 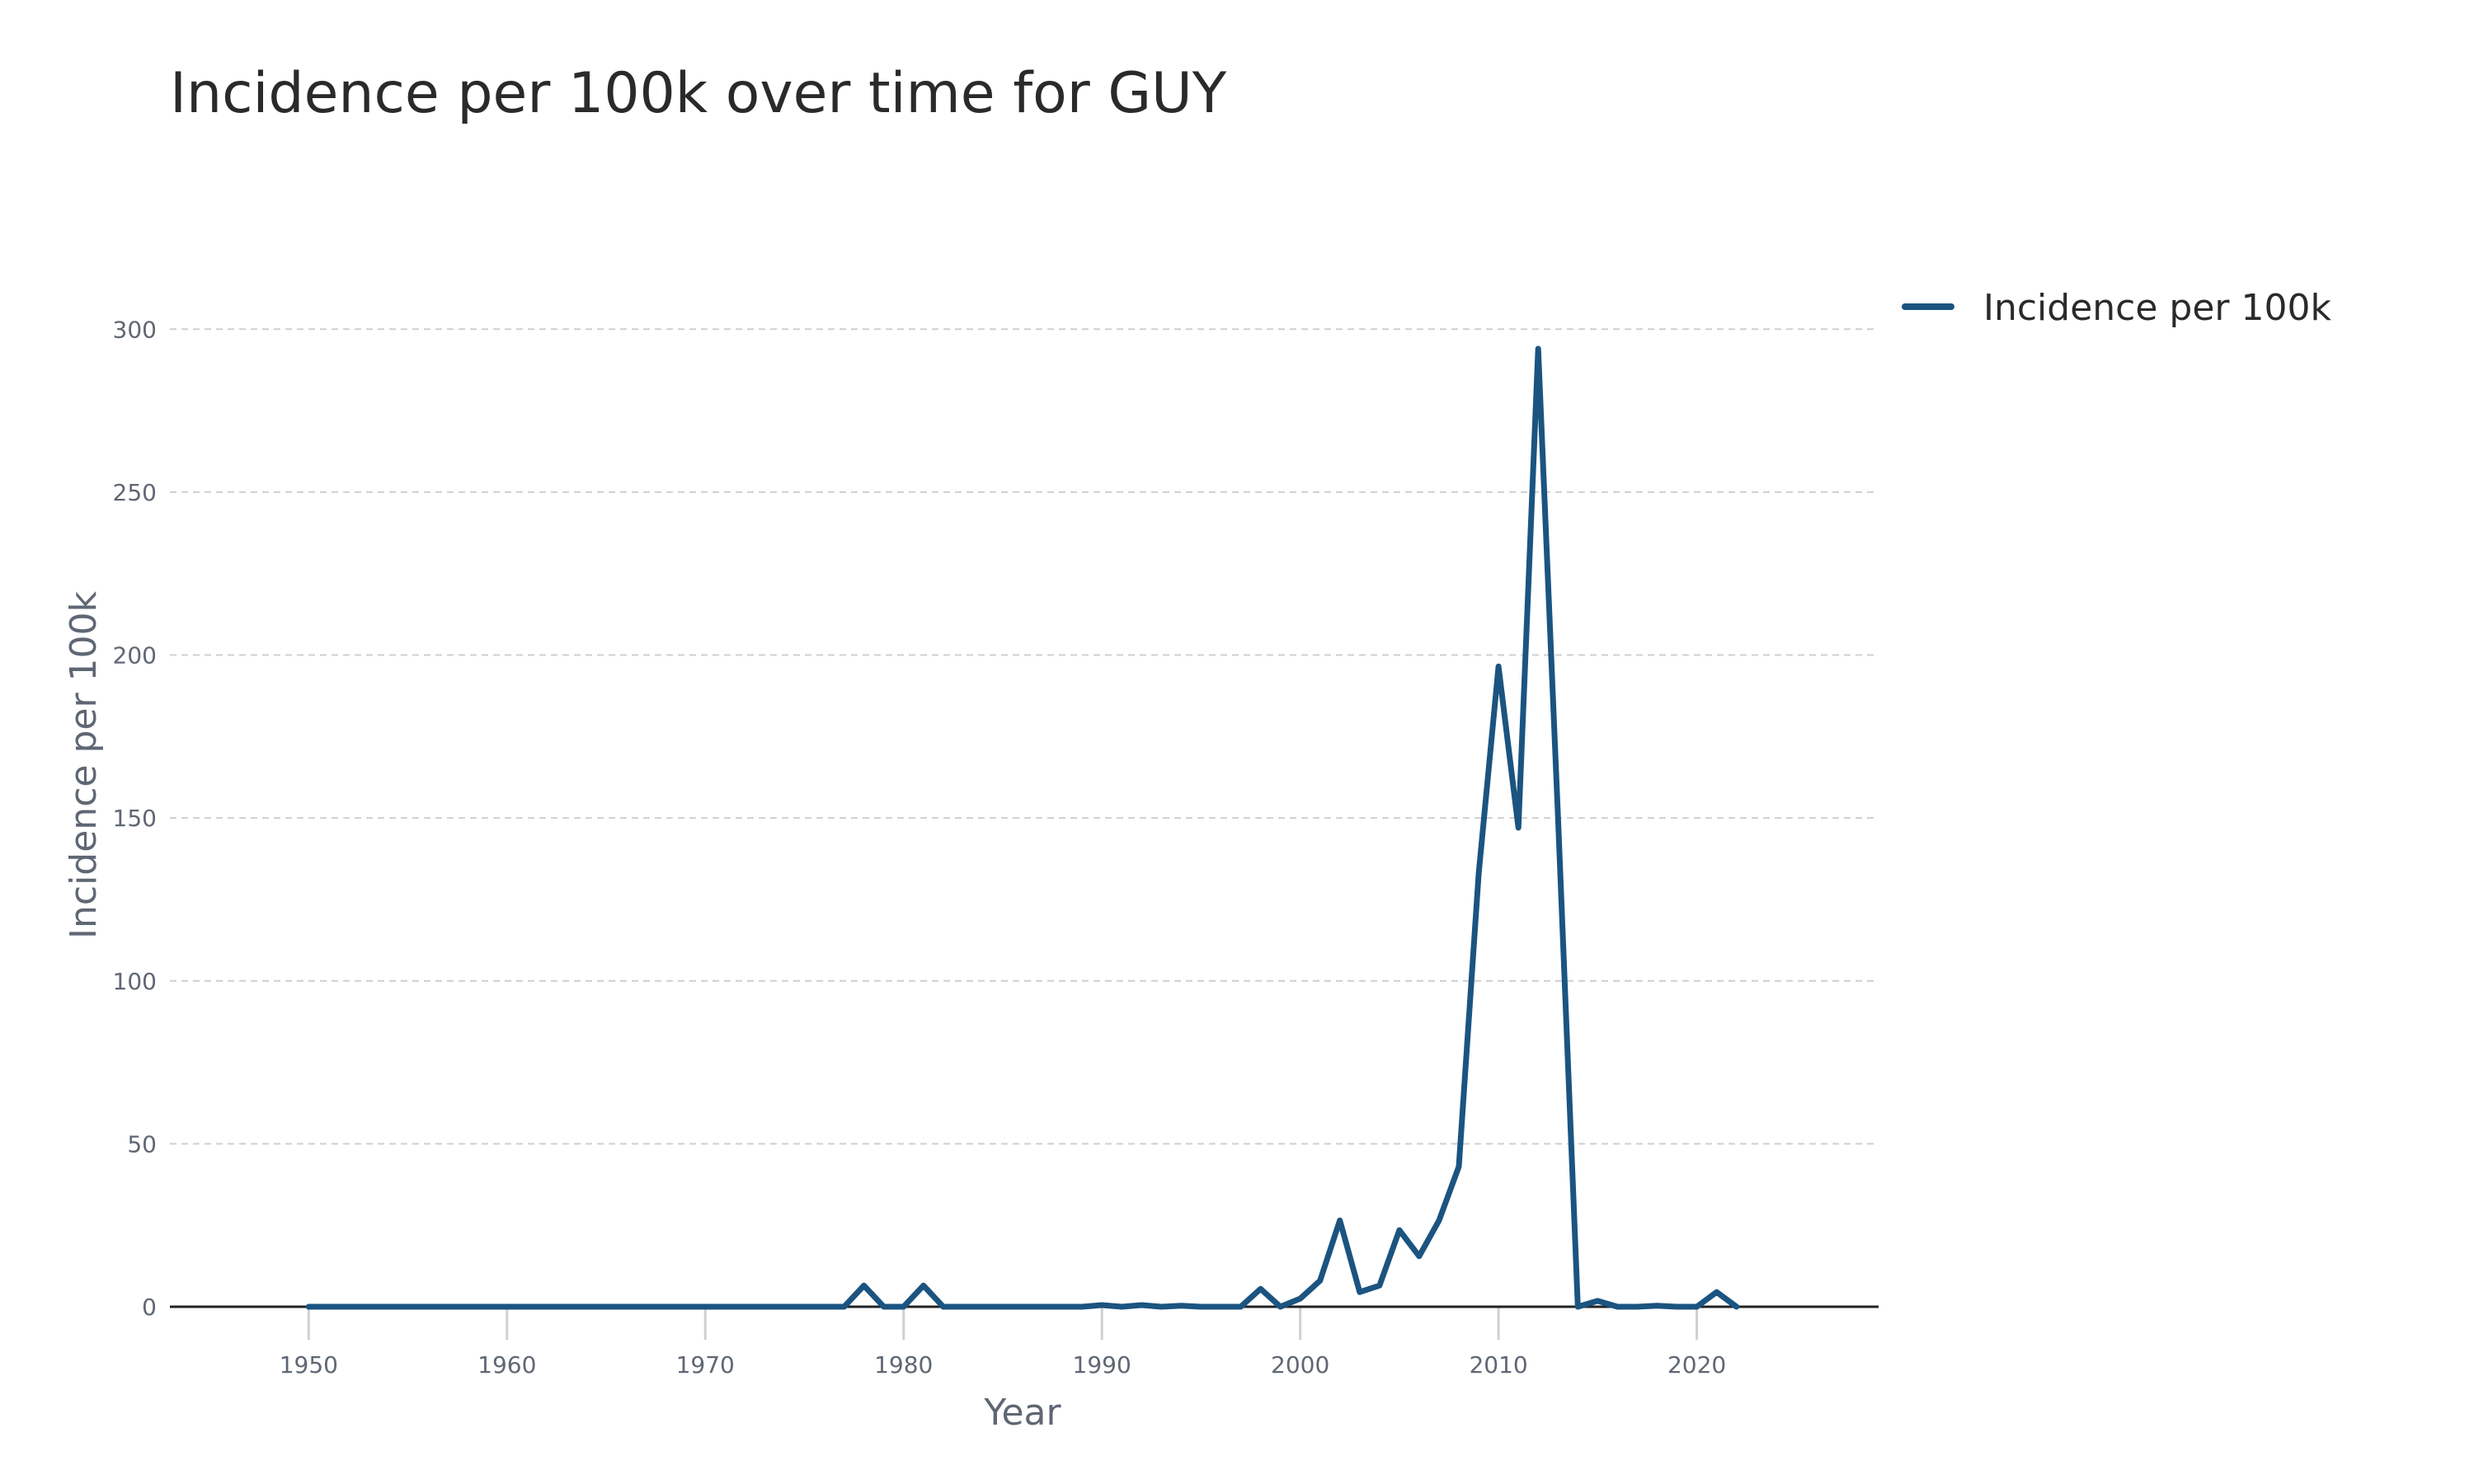 I want to click on y-tick-label: 250, so click(x=135, y=492).